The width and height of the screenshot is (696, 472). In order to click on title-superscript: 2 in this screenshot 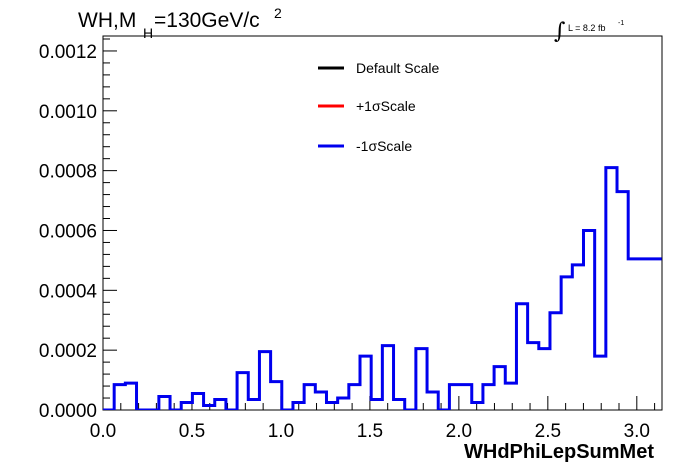, I will do `click(278, 13)`.